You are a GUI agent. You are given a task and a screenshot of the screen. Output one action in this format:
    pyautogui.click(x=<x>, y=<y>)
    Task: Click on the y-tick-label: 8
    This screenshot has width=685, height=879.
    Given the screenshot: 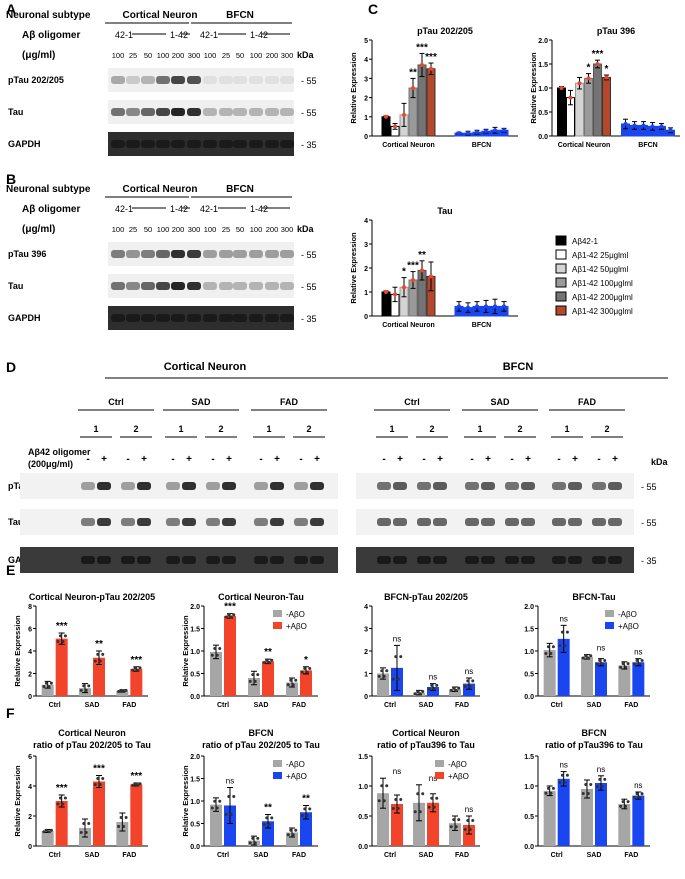 What is the action you would take?
    pyautogui.click(x=30, y=607)
    